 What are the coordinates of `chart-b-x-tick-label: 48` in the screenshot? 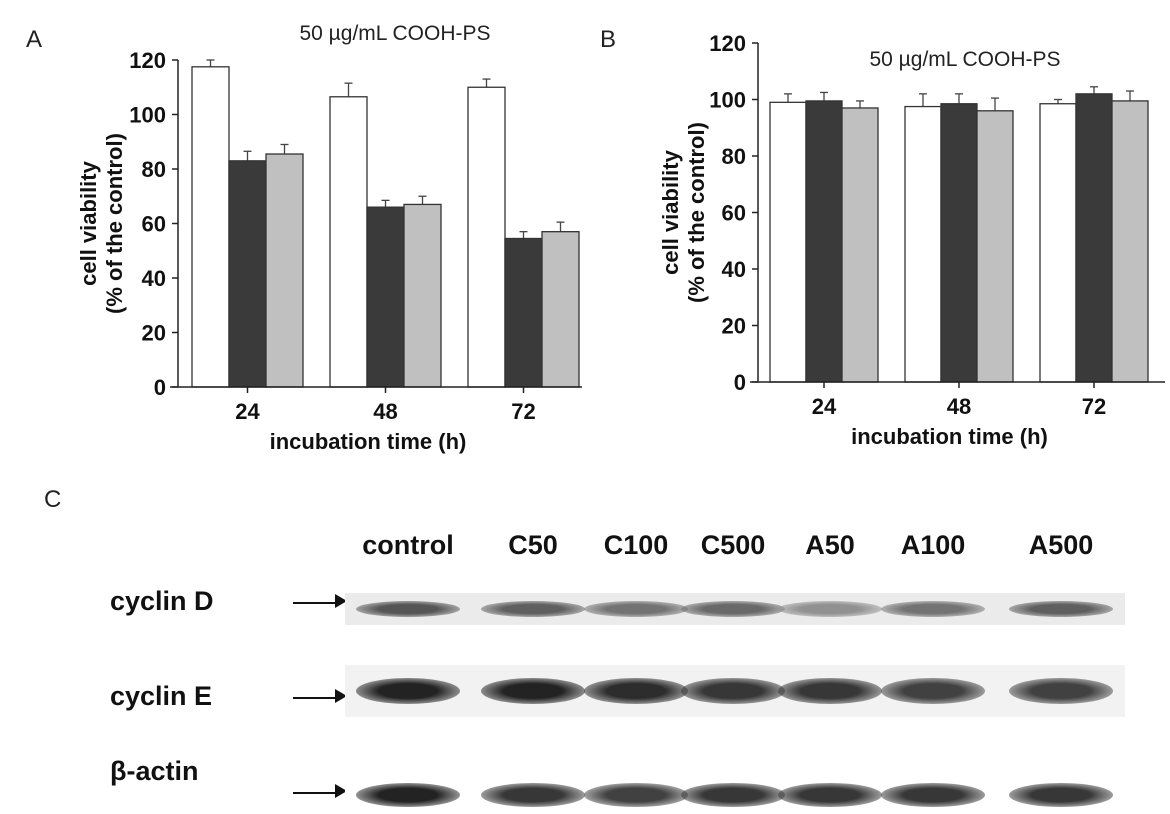 It's located at (959, 406).